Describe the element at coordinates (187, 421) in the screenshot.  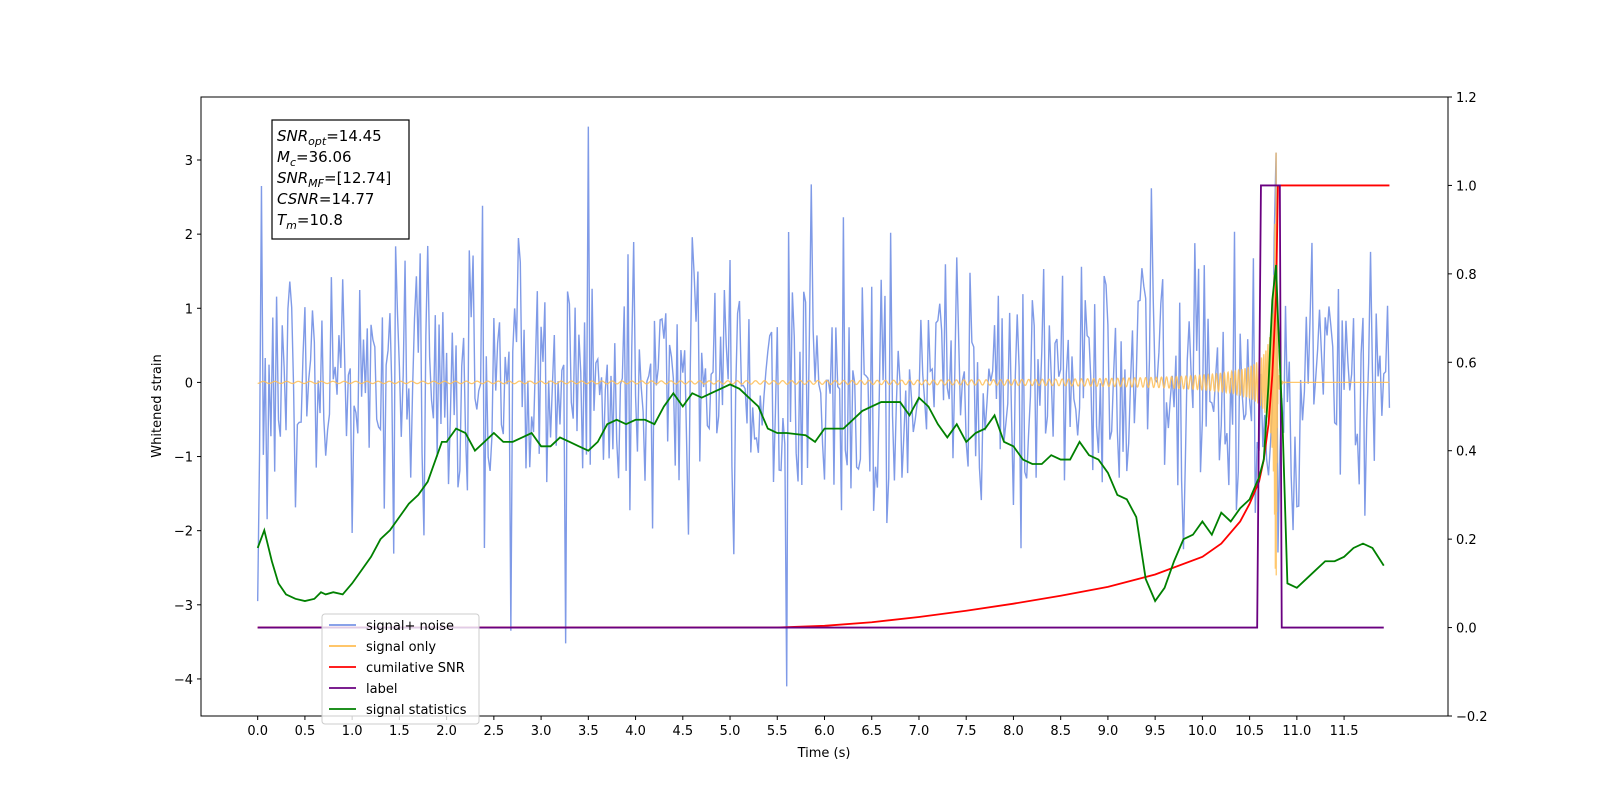
I see `y-axis-ticks: −4 −3 −2 −1 0 1 2 3` at that location.